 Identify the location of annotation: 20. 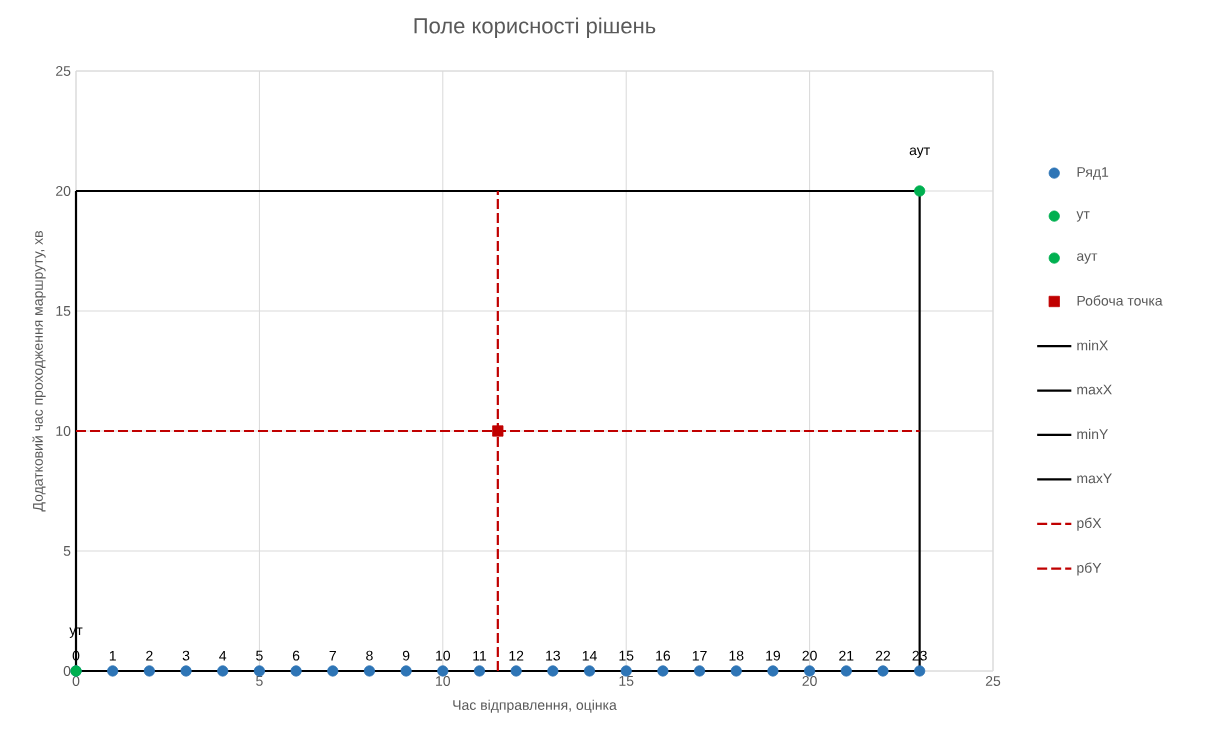
(809, 655).